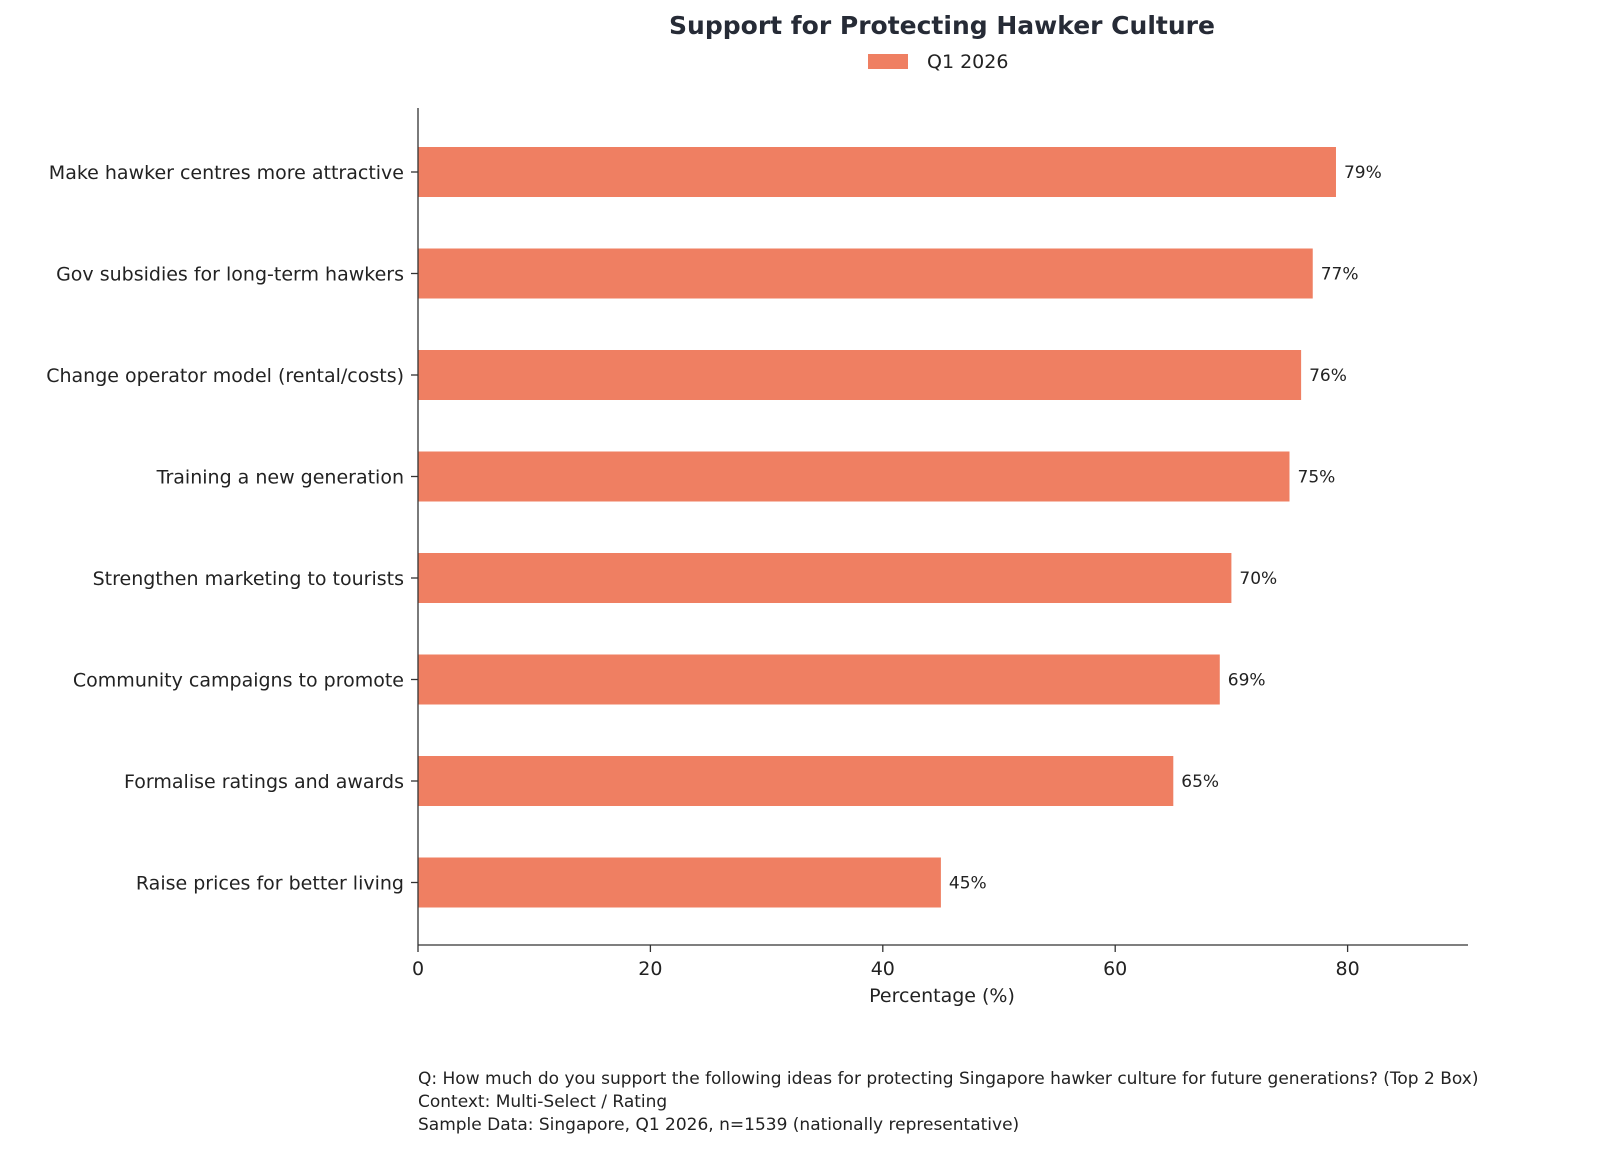 Image resolution: width=1600 pixels, height=1149 pixels. I want to click on bar-formalise-ratings-and-awards, so click(796, 781).